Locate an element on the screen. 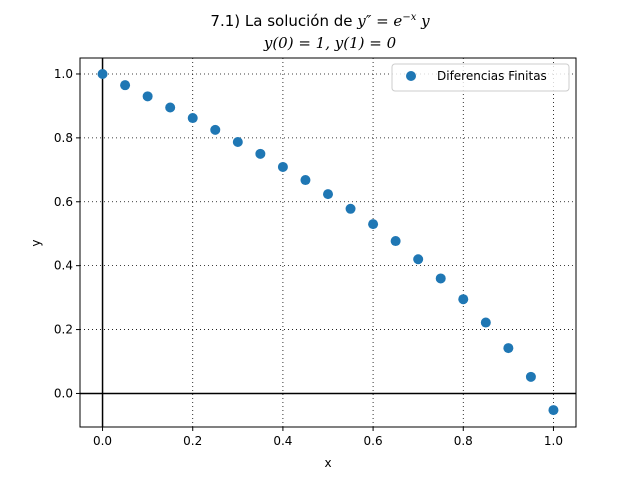 Image resolution: width=640 pixels, height=480 pixels. y-tick-label: 0.0 is located at coordinates (63, 393).